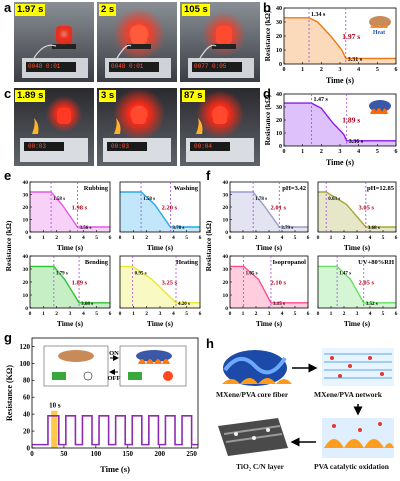 This screenshot has height=481, width=400. Describe the element at coordinates (279, 283) in the screenshot. I see `annotation-response: 2.10 s` at that location.